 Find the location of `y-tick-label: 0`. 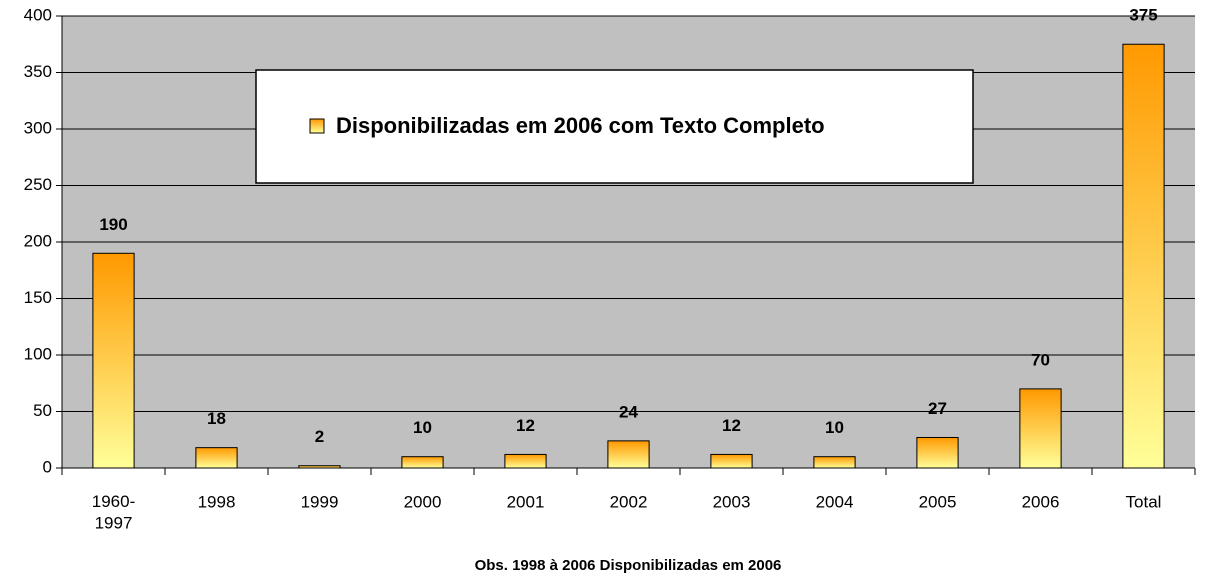

y-tick-label: 0 is located at coordinates (47, 466).